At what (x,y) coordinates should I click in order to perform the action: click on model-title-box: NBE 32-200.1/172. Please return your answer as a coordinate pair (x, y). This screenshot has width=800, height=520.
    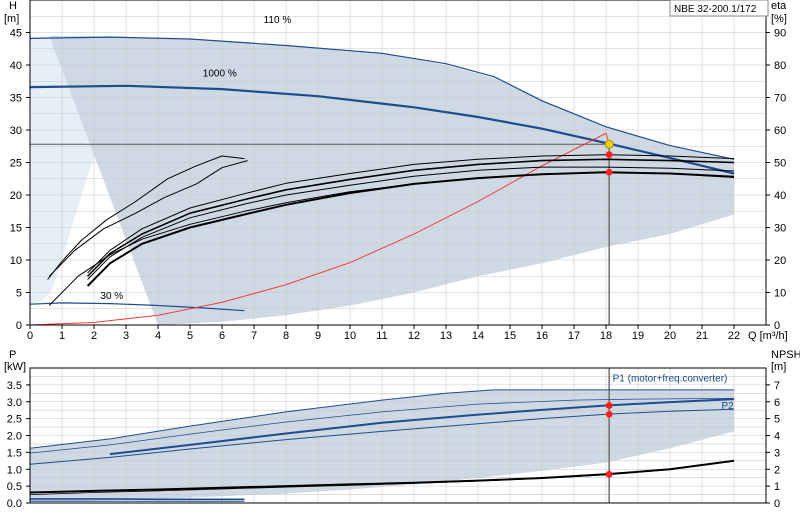
    Looking at the image, I should click on (719, 8).